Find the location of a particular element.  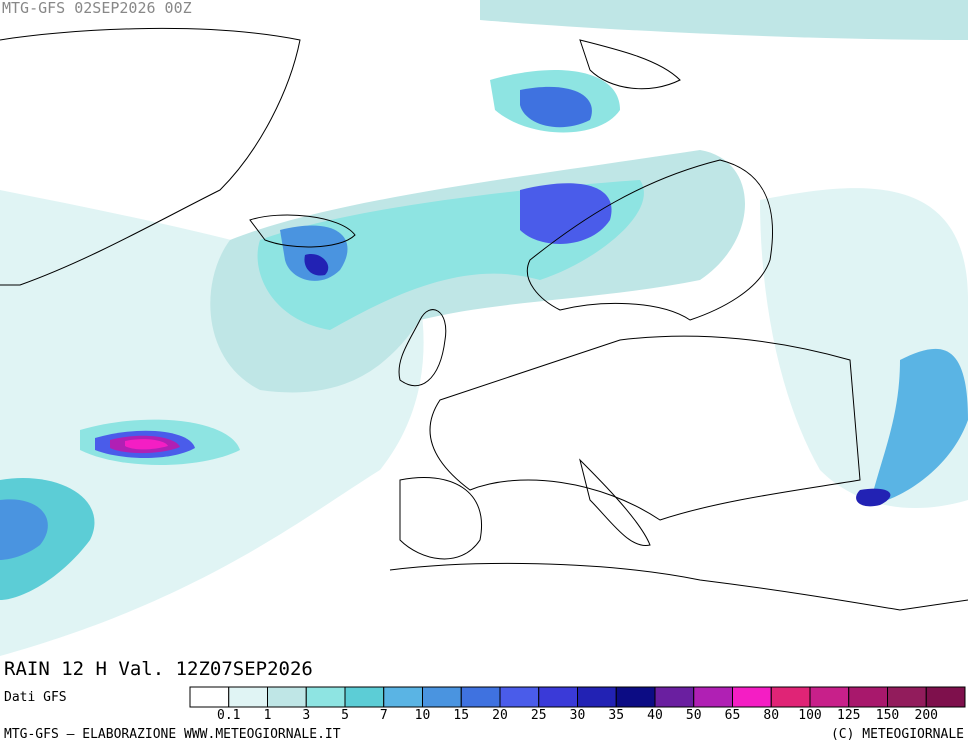

legend-label: 3 is located at coordinates (306, 715).